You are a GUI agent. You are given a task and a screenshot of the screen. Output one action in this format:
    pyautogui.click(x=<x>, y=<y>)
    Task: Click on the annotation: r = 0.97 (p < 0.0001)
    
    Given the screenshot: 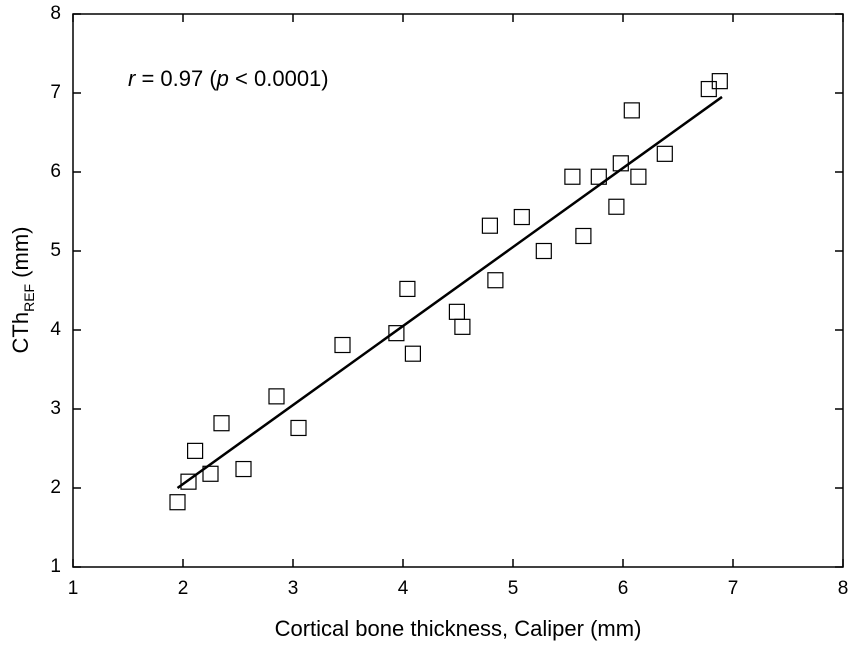 What is the action you would take?
    pyautogui.click(x=228, y=78)
    